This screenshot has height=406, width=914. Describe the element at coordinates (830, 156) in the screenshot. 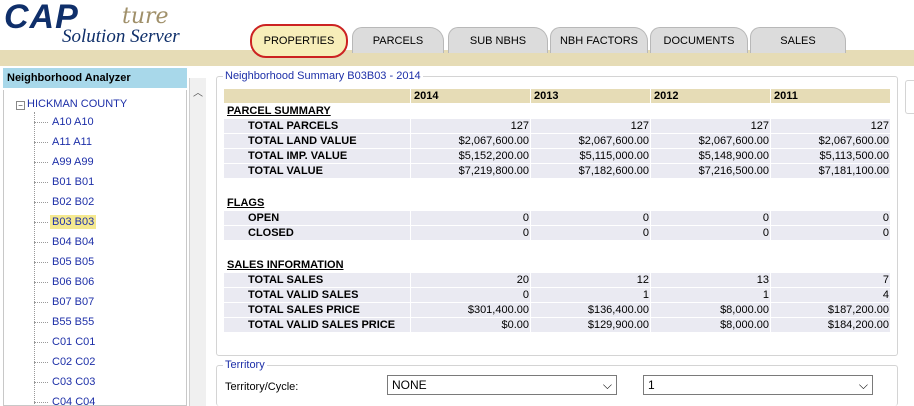

I see `cell-value: $5,113,500.00` at that location.